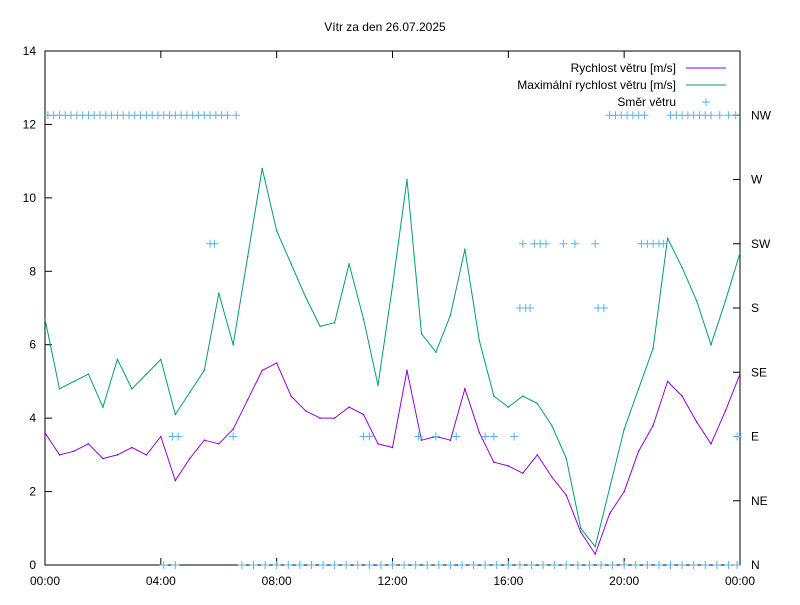 Image resolution: width=800 pixels, height=605 pixels. I want to click on x-tick-label: 16:00, so click(508, 581).